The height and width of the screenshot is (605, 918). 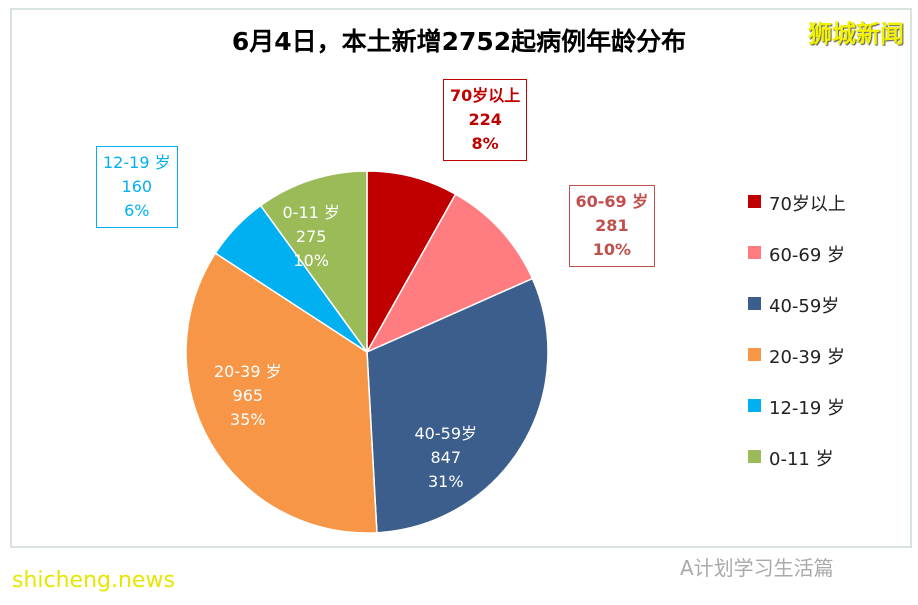 I want to click on data-label: 20-39 岁 965 35%, so click(x=248, y=396).